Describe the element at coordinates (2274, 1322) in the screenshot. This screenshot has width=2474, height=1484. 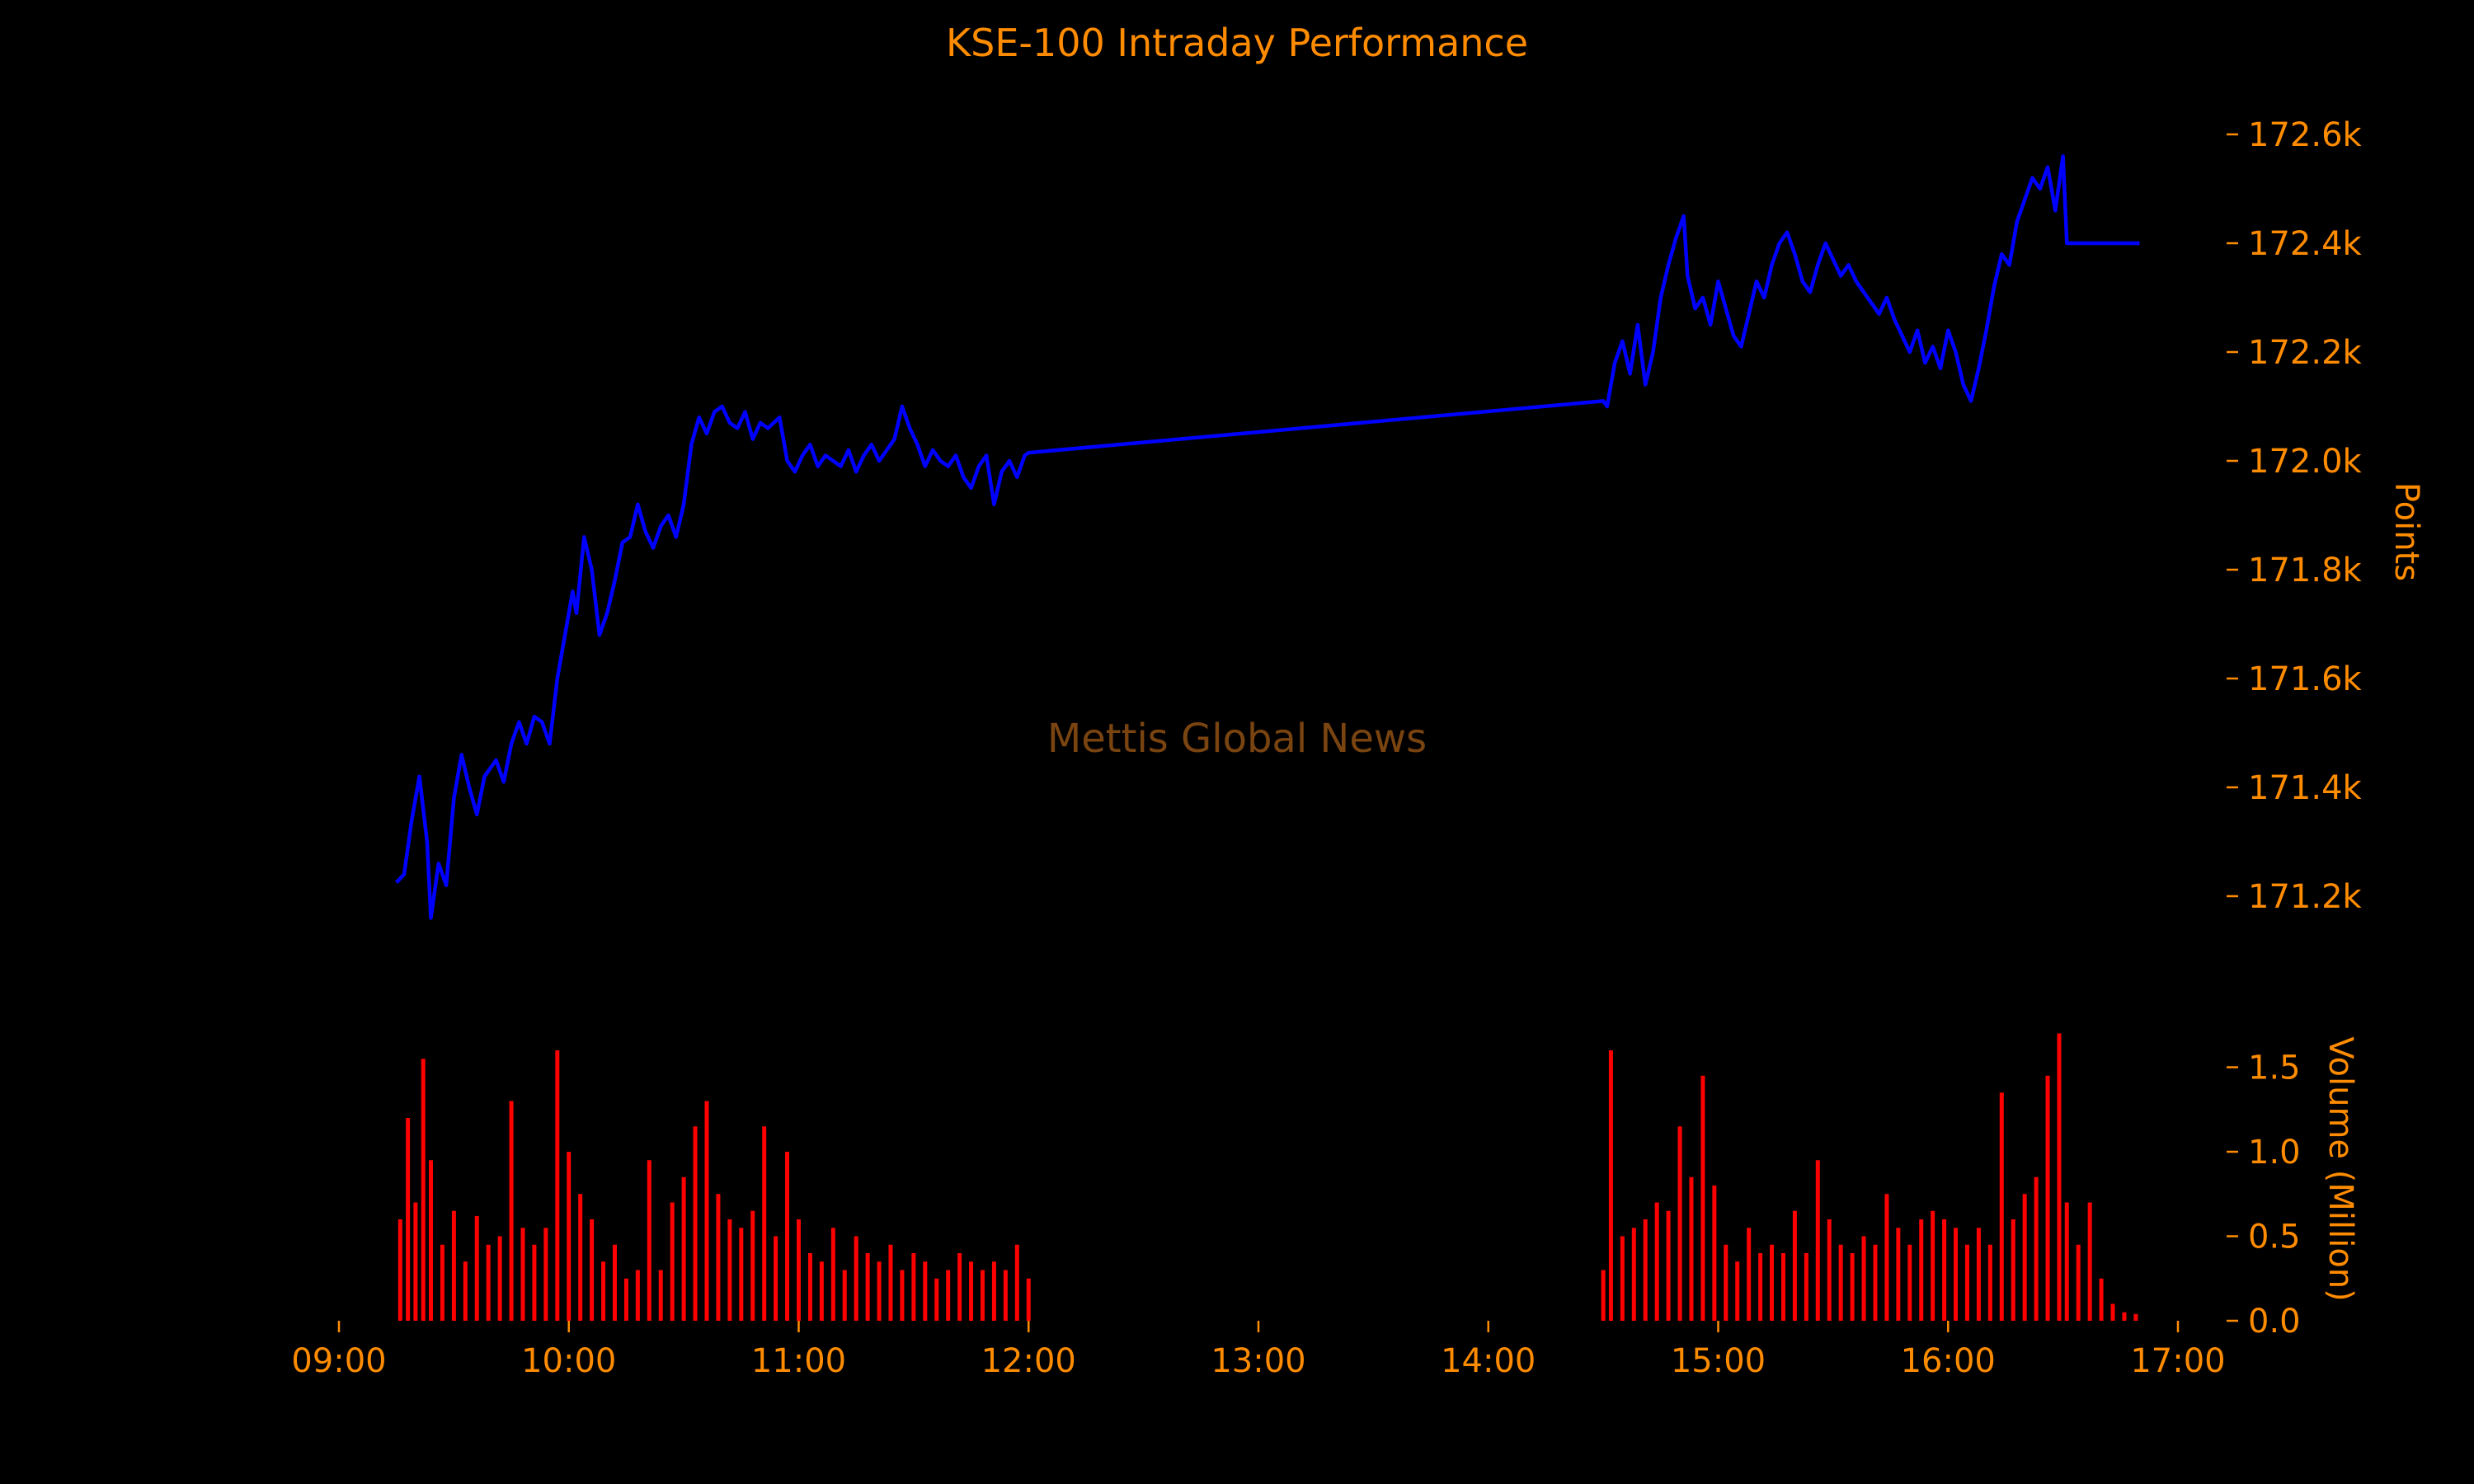
I see `volume-ytick-label: 0.0` at that location.